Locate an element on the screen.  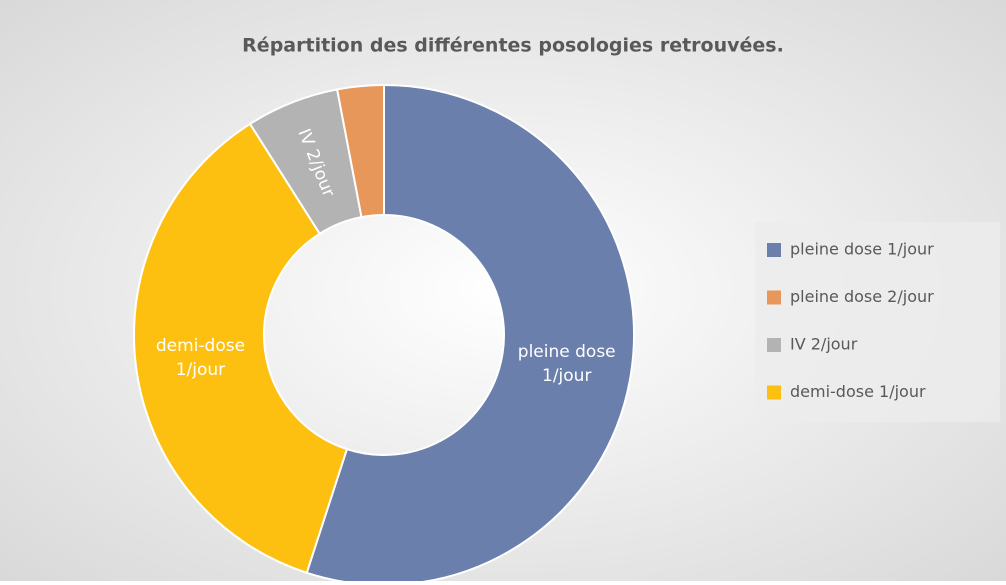
data-label: pleine dose 1/jour is located at coordinates (567, 364).